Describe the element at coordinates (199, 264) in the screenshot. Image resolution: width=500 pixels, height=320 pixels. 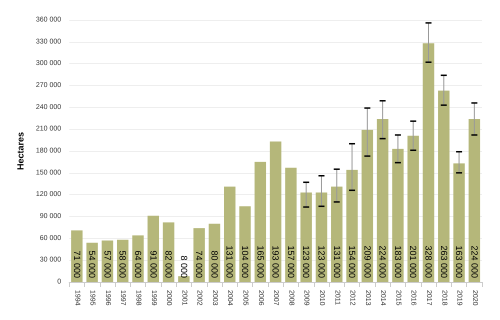
I see `data-label: 74 000` at that location.